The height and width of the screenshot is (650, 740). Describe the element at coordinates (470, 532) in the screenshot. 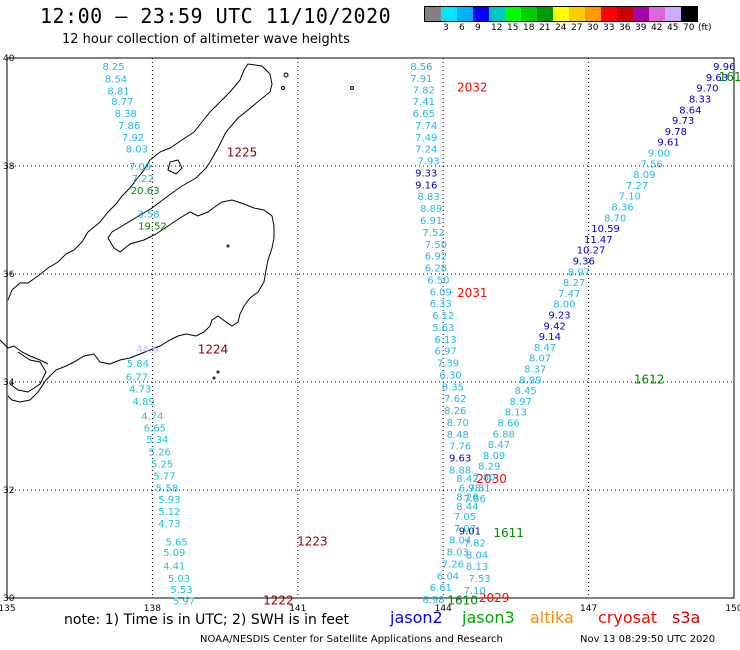

I see `wave-height-value: 9.01` at that location.